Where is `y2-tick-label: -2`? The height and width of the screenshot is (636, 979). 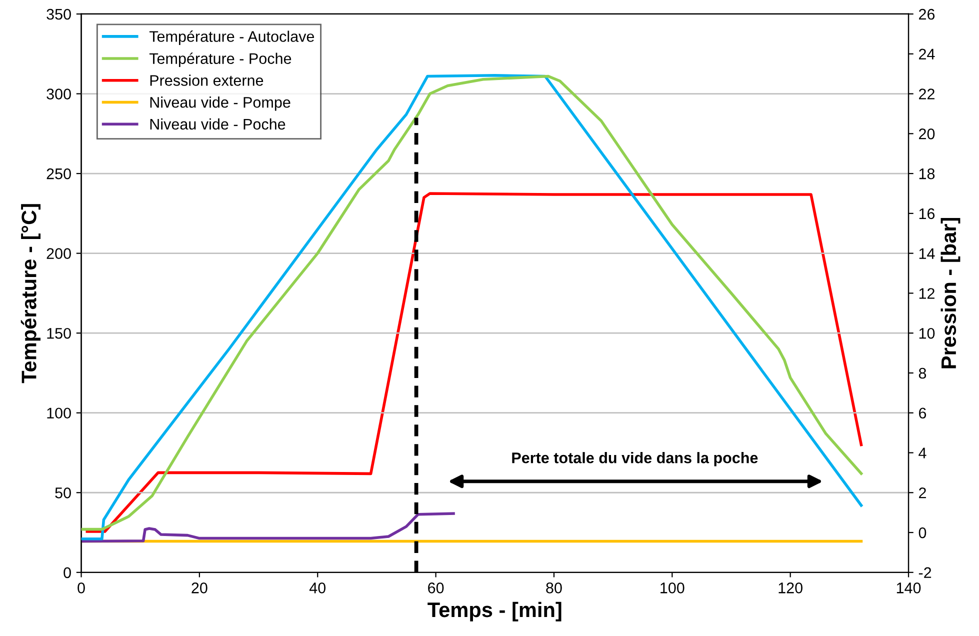 y2-tick-label: -2 is located at coordinates (925, 572).